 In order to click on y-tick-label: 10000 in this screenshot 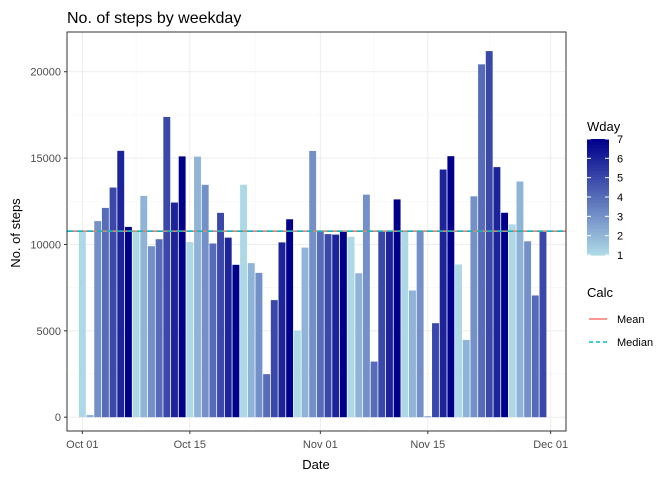, I will do `click(45, 245)`.